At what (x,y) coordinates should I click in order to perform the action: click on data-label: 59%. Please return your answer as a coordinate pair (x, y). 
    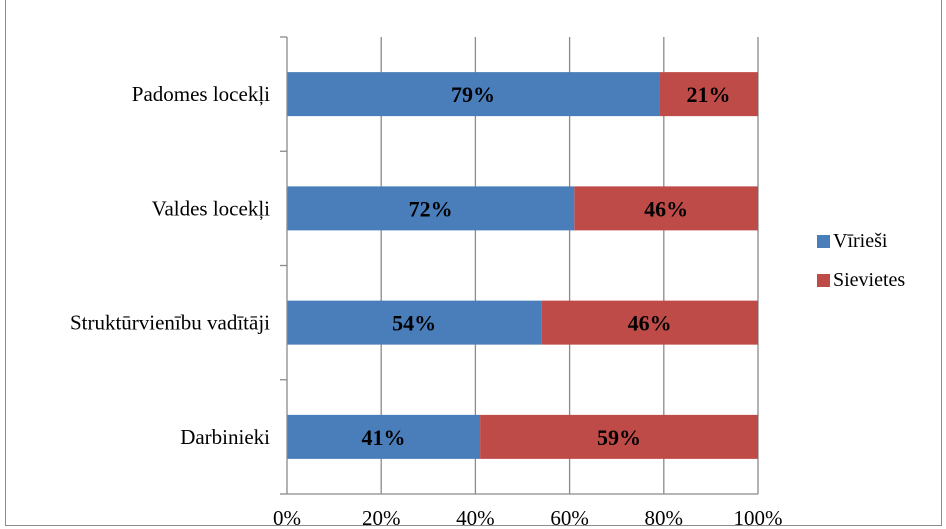
    Looking at the image, I should click on (619, 437).